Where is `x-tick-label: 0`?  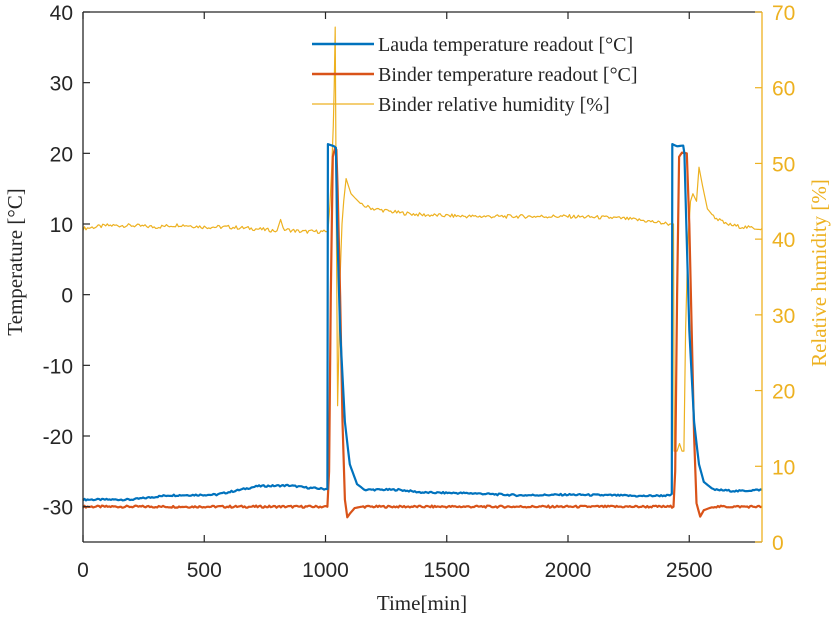
x-tick-label: 0 is located at coordinates (83, 570).